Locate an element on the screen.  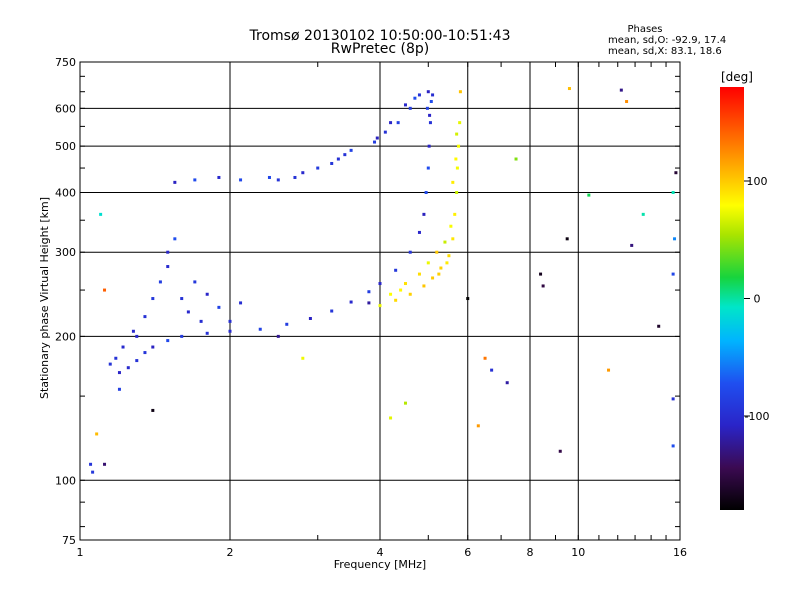
x-tick-label: 4 is located at coordinates (380, 552).